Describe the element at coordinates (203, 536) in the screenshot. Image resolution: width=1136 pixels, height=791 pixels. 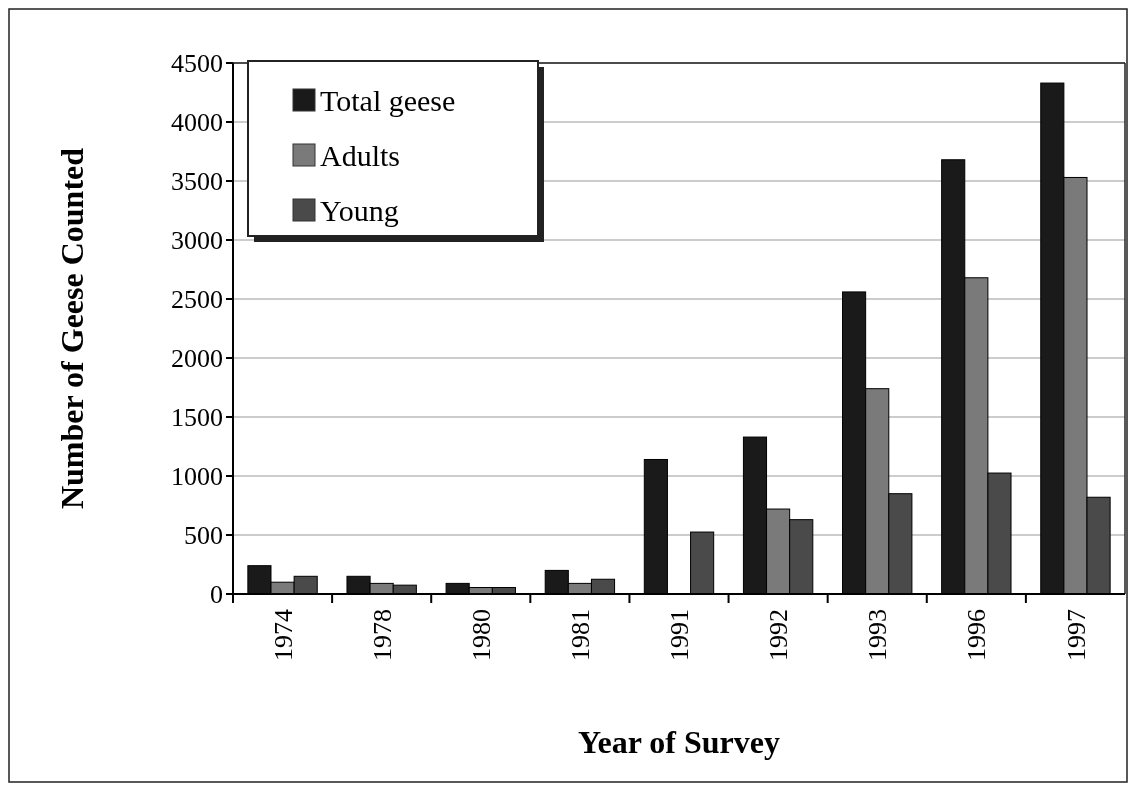
I see `y-tick-label: 500` at that location.